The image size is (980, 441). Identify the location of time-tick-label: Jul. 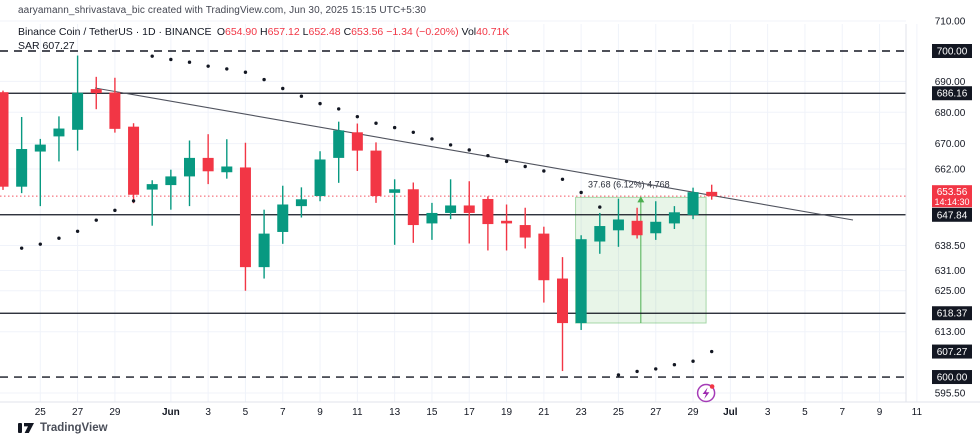
(730, 412).